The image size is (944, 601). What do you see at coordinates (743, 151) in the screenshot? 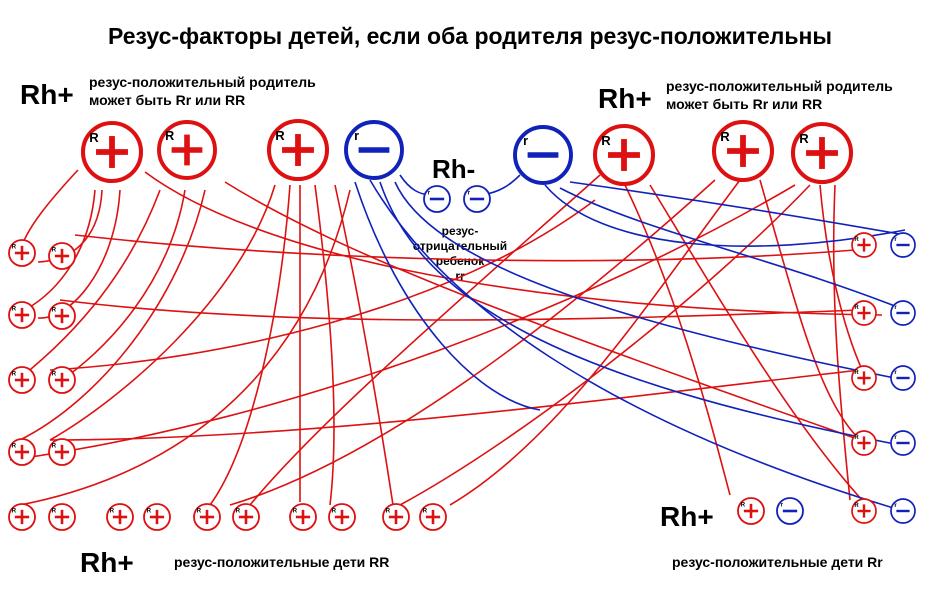
I see `right-parent-3-plus-circle-icon: R` at bounding box center [743, 151].